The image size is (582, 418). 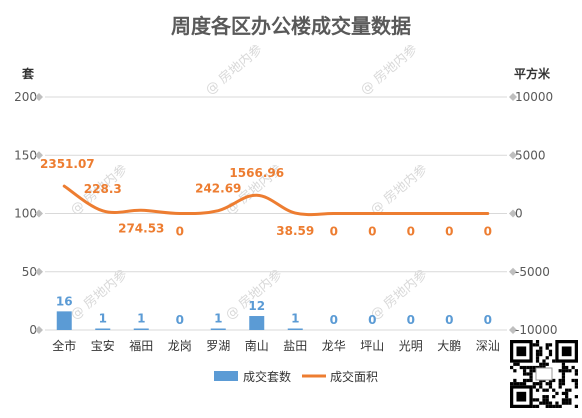 I want to click on line-value-label: 1566.96, so click(x=256, y=173).